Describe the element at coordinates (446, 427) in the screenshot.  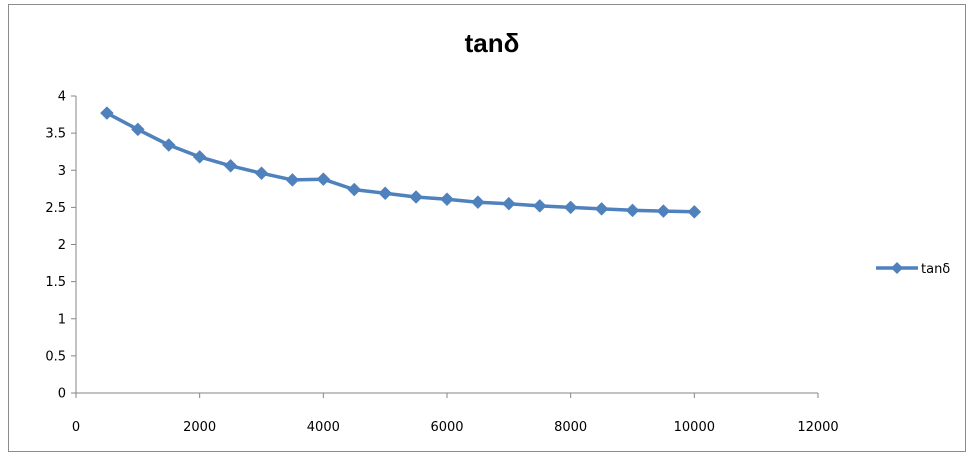
I see `x-tick-label: 6000` at that location.